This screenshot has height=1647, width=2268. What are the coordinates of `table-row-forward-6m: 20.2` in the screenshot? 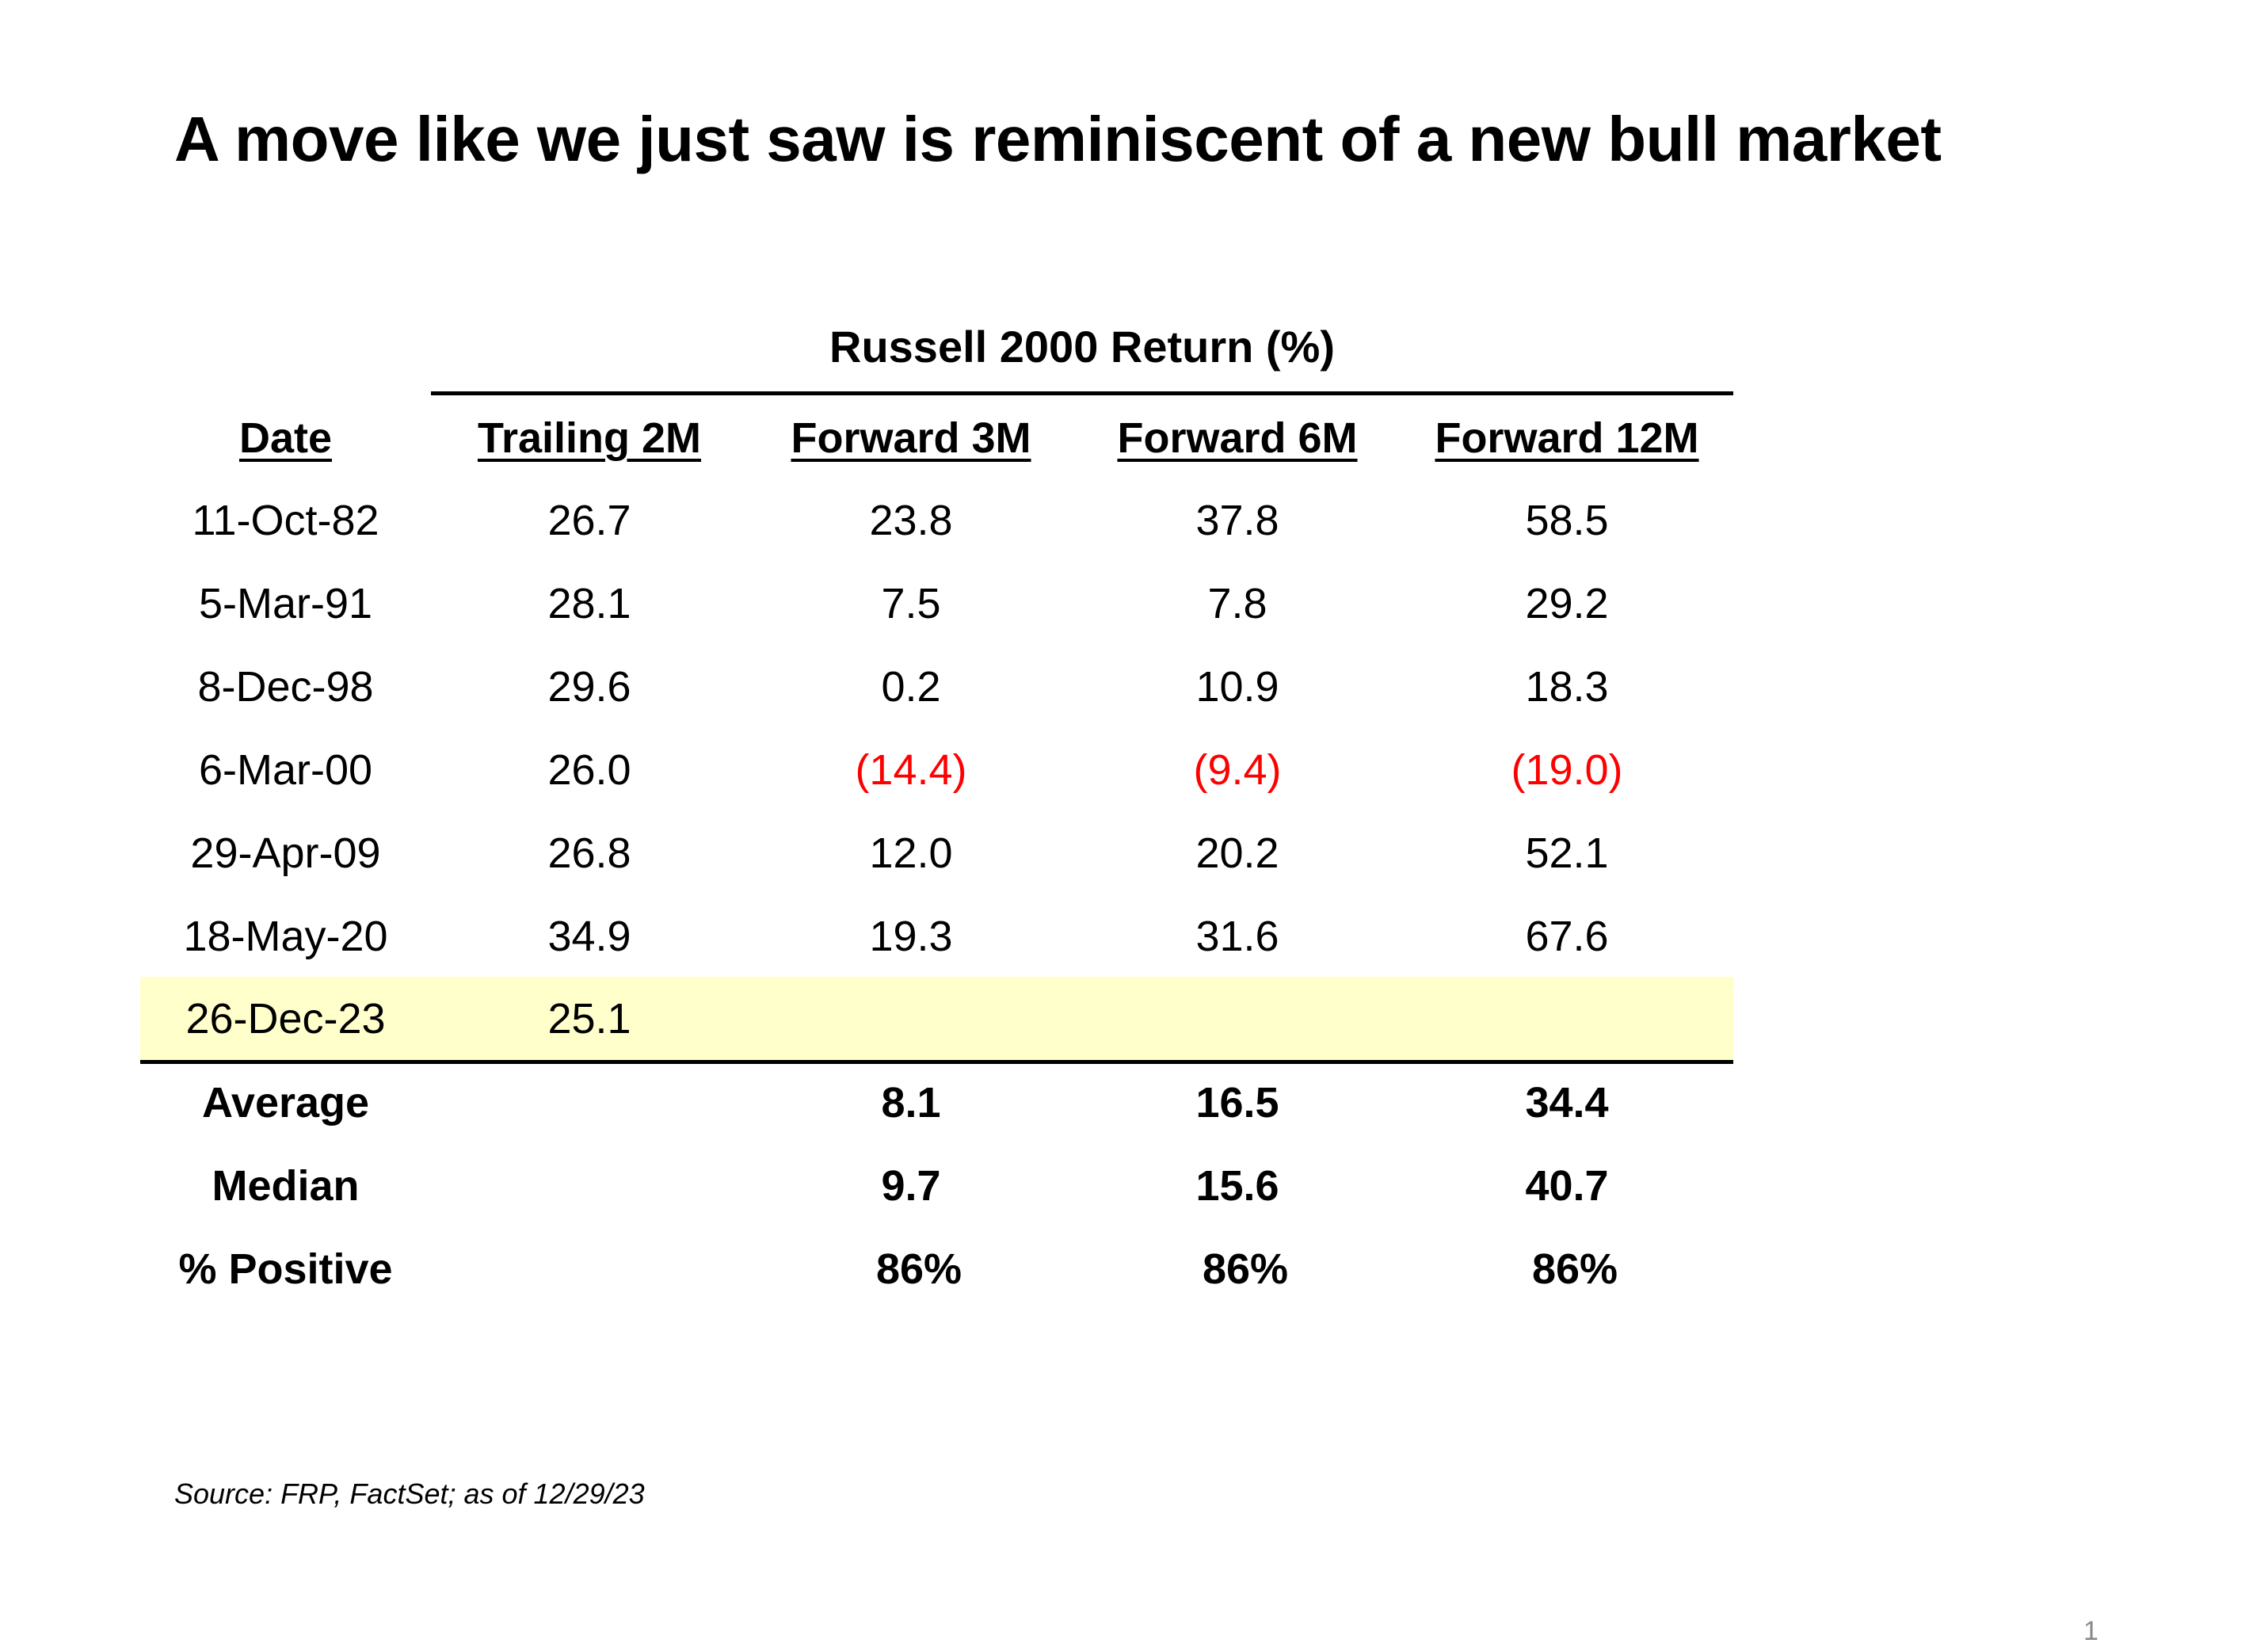 It's located at (1237, 853).